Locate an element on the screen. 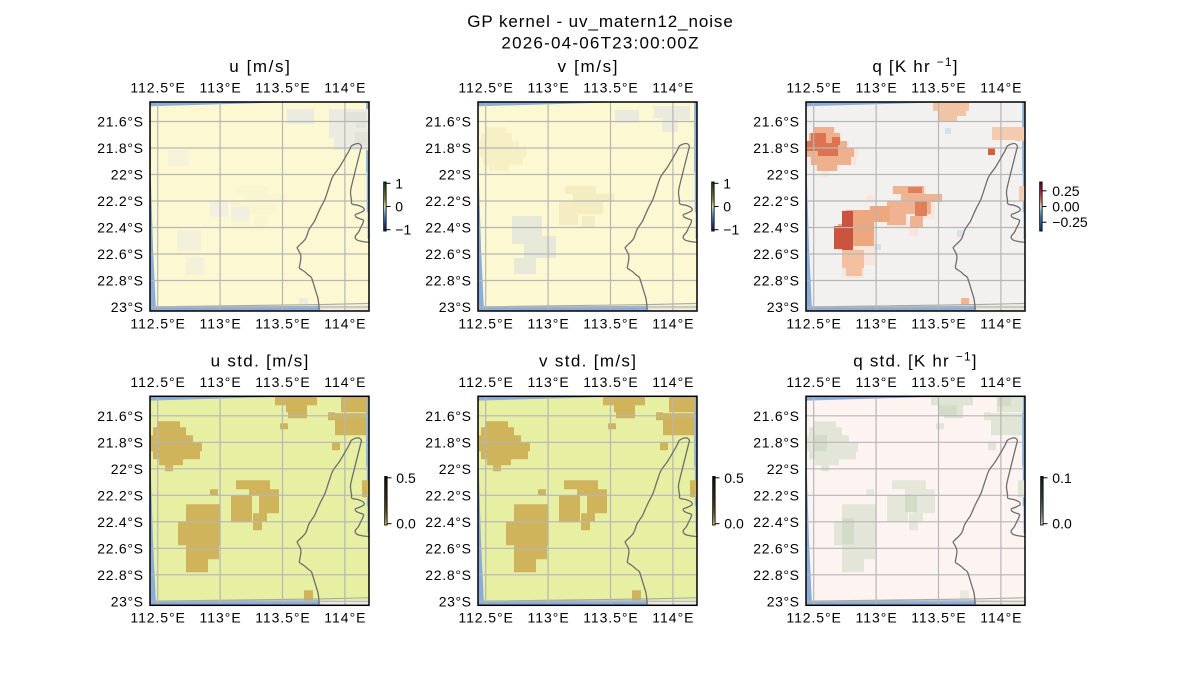  svg-text: q [K hr −1] is located at coordinates (915, 65).